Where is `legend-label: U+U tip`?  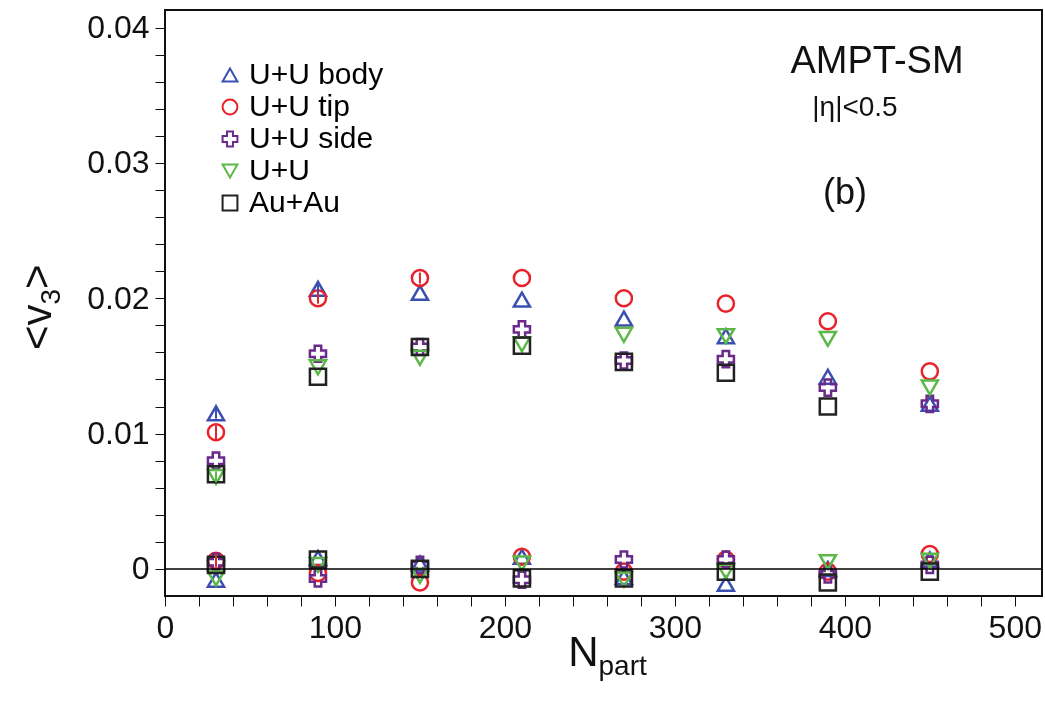
legend-label: U+U tip is located at coordinates (299, 105).